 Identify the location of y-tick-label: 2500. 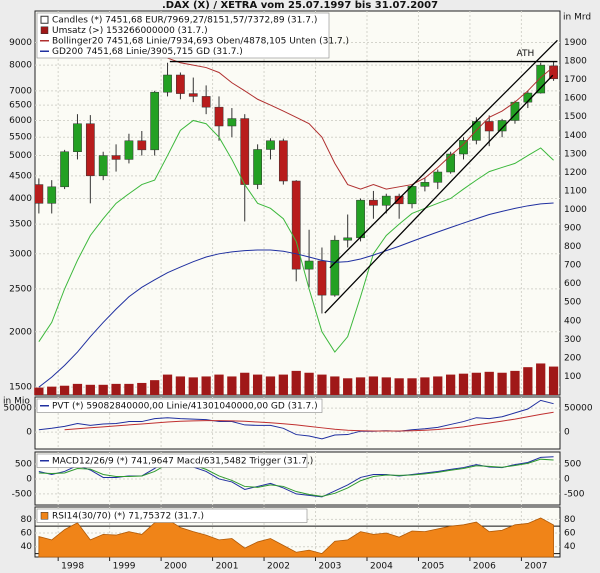
(20, 289).